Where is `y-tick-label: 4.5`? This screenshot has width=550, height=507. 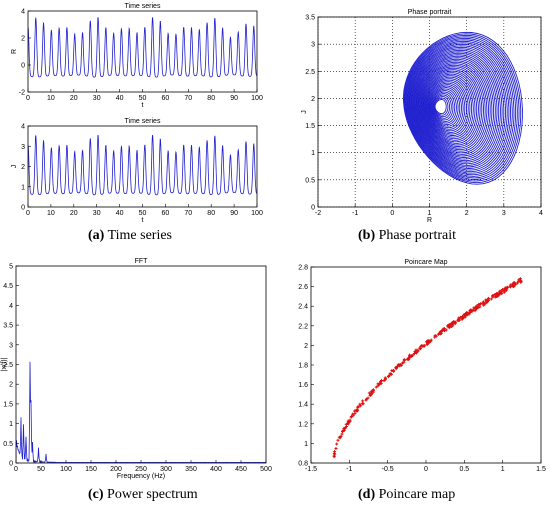
y-tick-label: 4.5 is located at coordinates (8, 286).